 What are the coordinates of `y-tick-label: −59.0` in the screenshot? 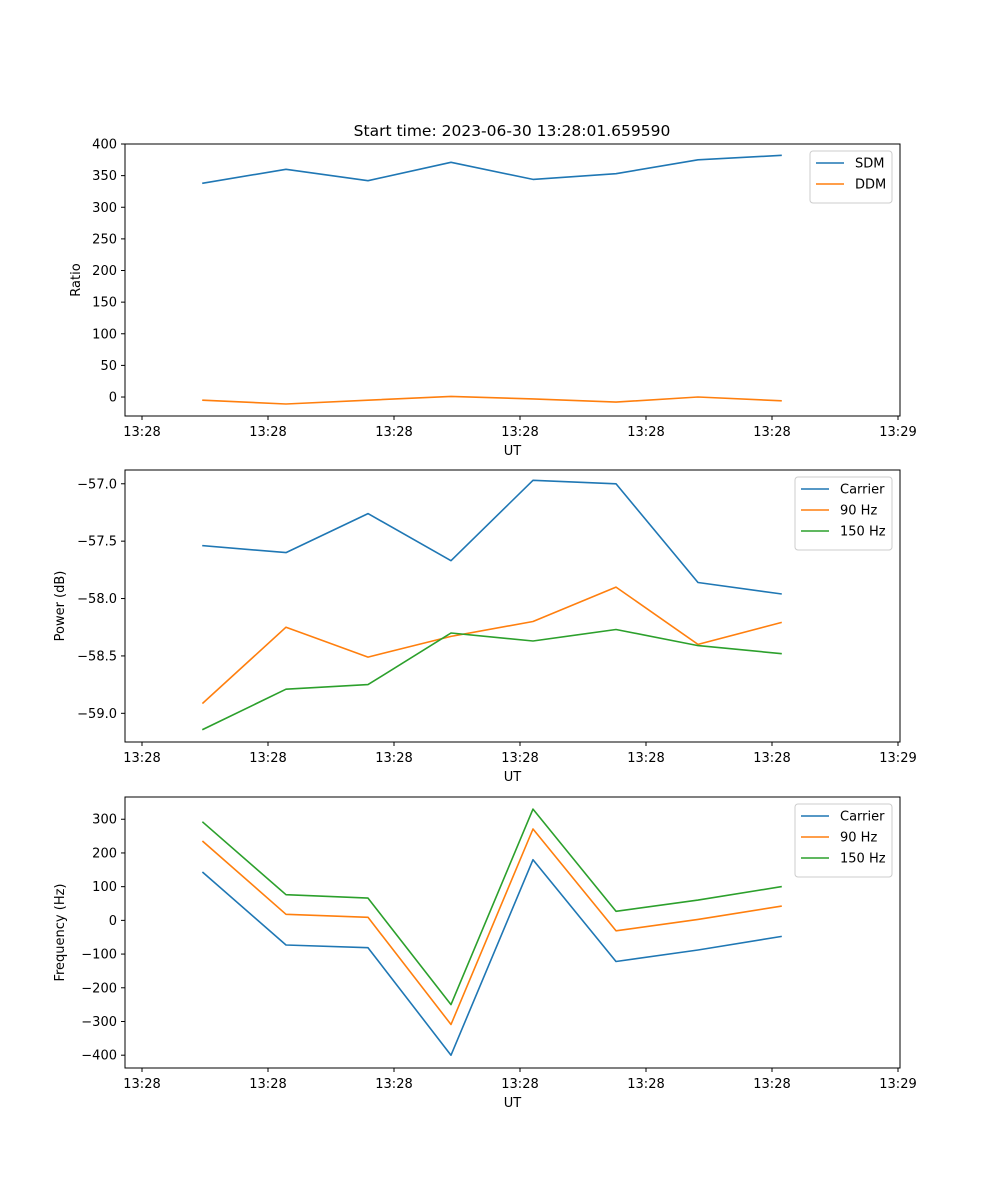 It's located at (97, 714).